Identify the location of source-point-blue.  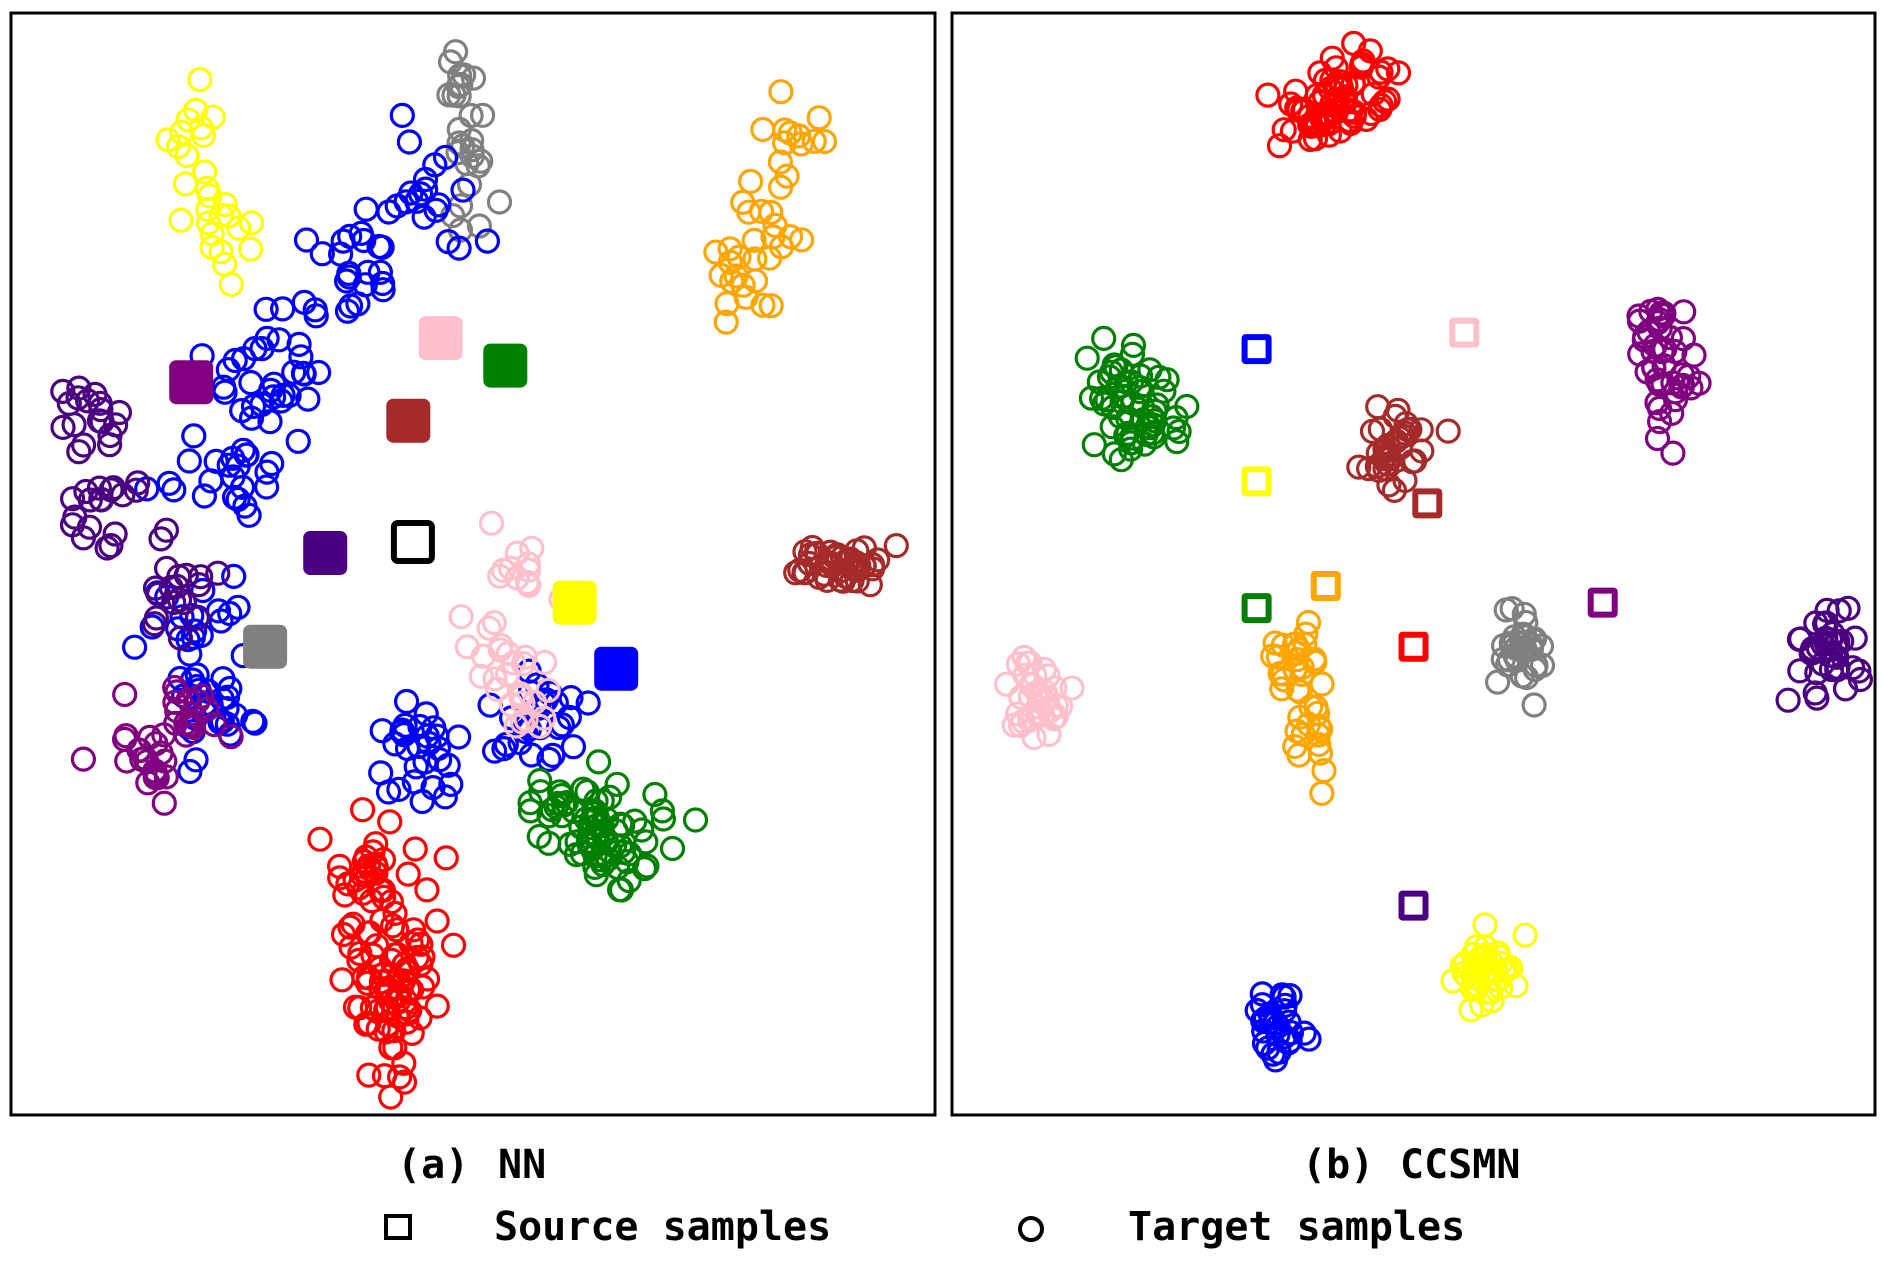
(1256, 349).